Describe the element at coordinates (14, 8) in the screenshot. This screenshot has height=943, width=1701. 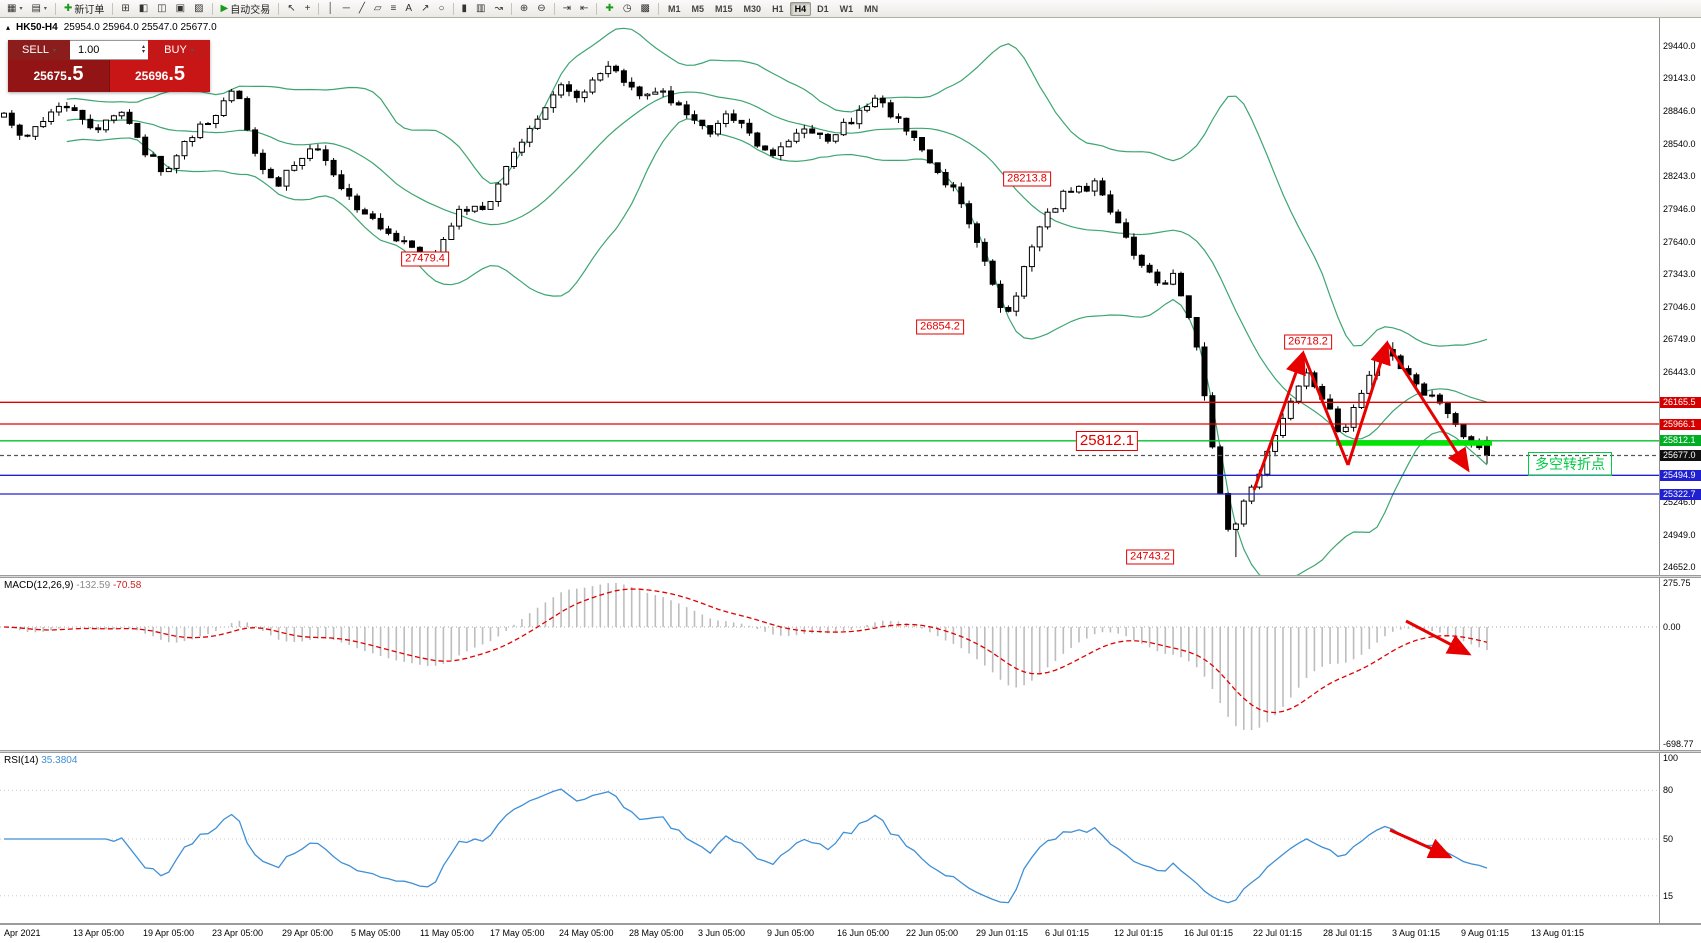
I see `new-chart-button: ▦ ▾` at that location.